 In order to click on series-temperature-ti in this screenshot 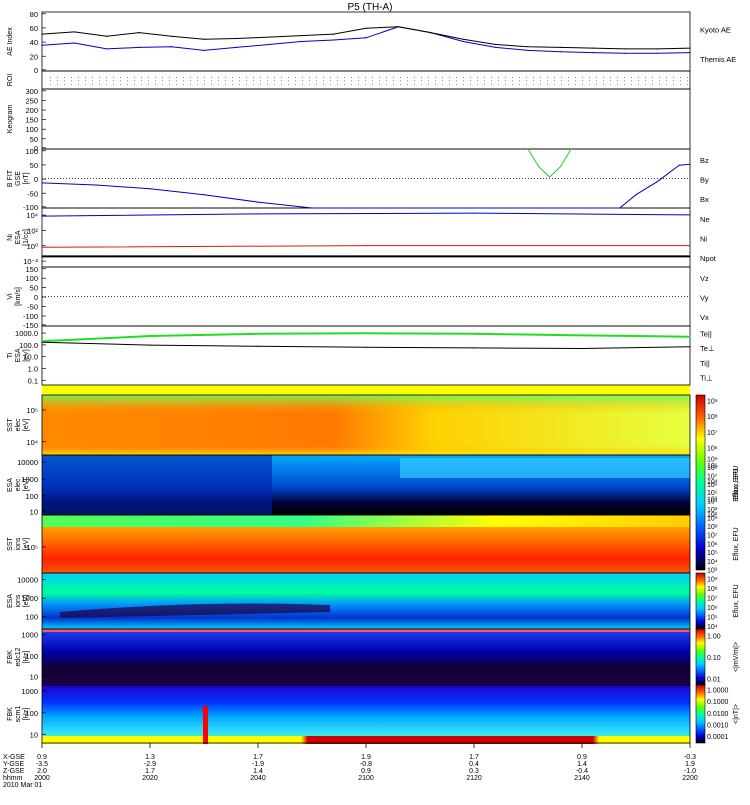, I will do `click(366, 337)`.